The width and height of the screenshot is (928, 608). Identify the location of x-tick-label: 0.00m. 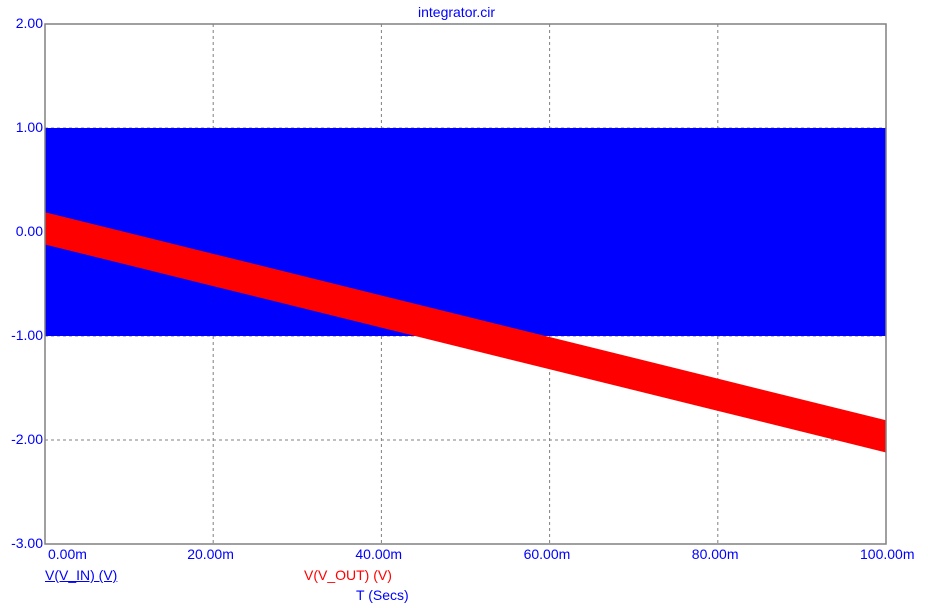
(67, 554).